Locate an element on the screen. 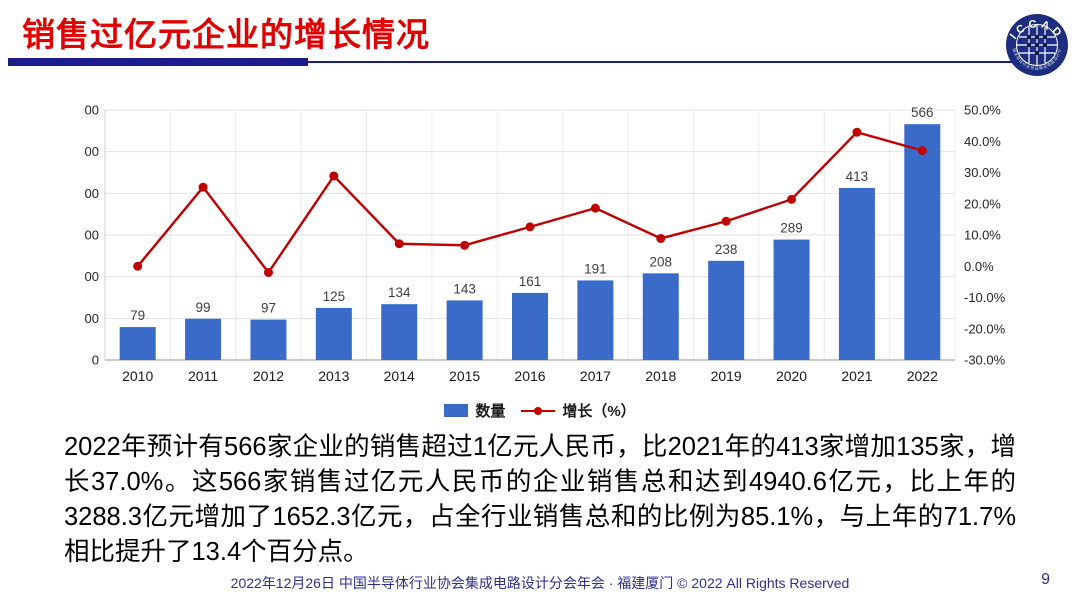 The image size is (1080, 607). x-axis-label-2013: 2013 is located at coordinates (333, 376).